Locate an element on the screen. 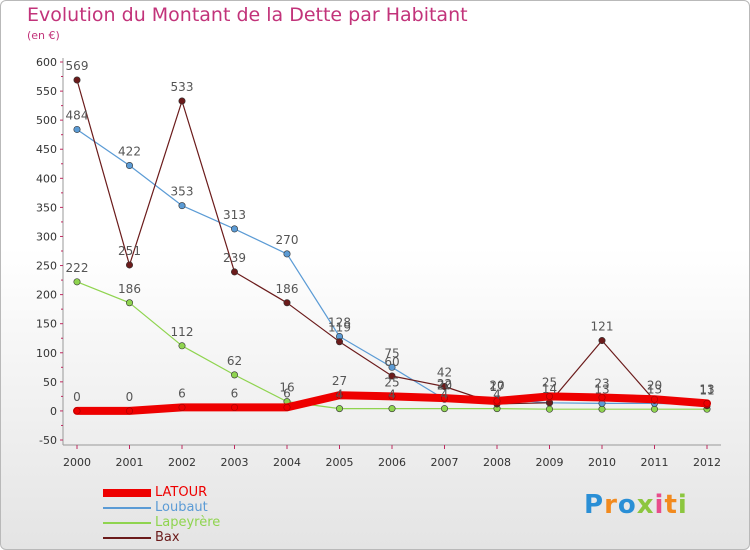 Image resolution: width=750 pixels, height=550 pixels. data-label-lapeyr-re: 112 is located at coordinates (182, 332).